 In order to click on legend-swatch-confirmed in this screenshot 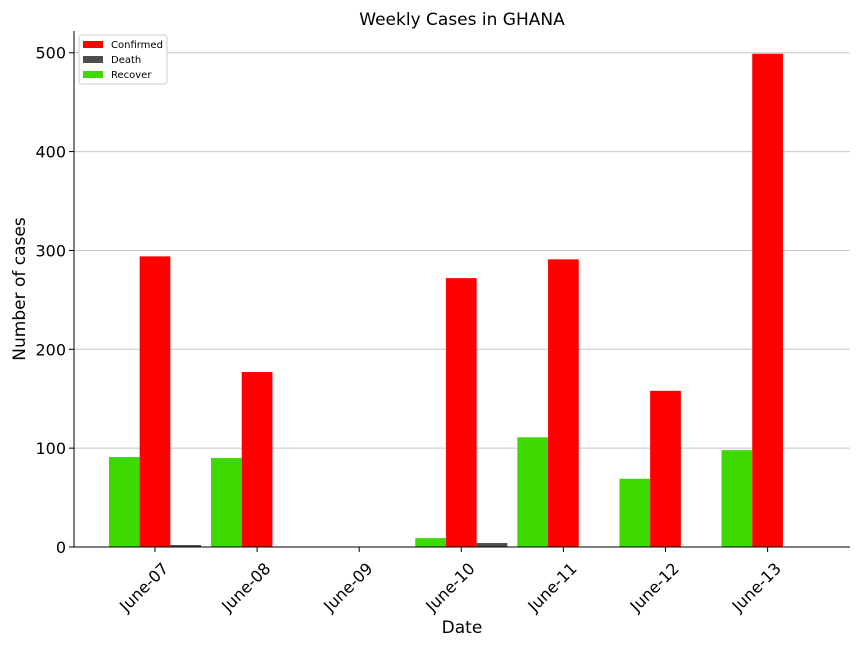, I will do `click(93, 44)`.